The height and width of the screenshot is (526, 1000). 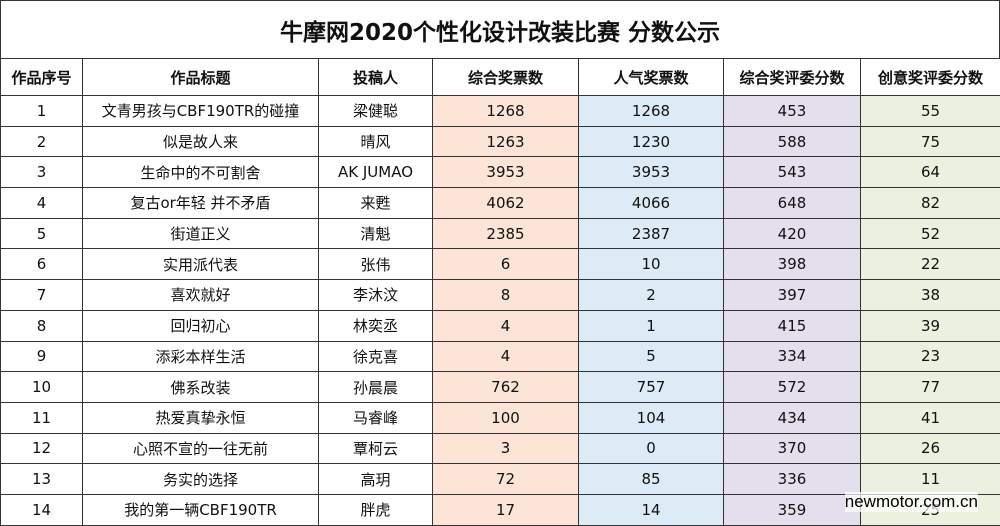 I want to click on cell: 588, so click(x=792, y=141).